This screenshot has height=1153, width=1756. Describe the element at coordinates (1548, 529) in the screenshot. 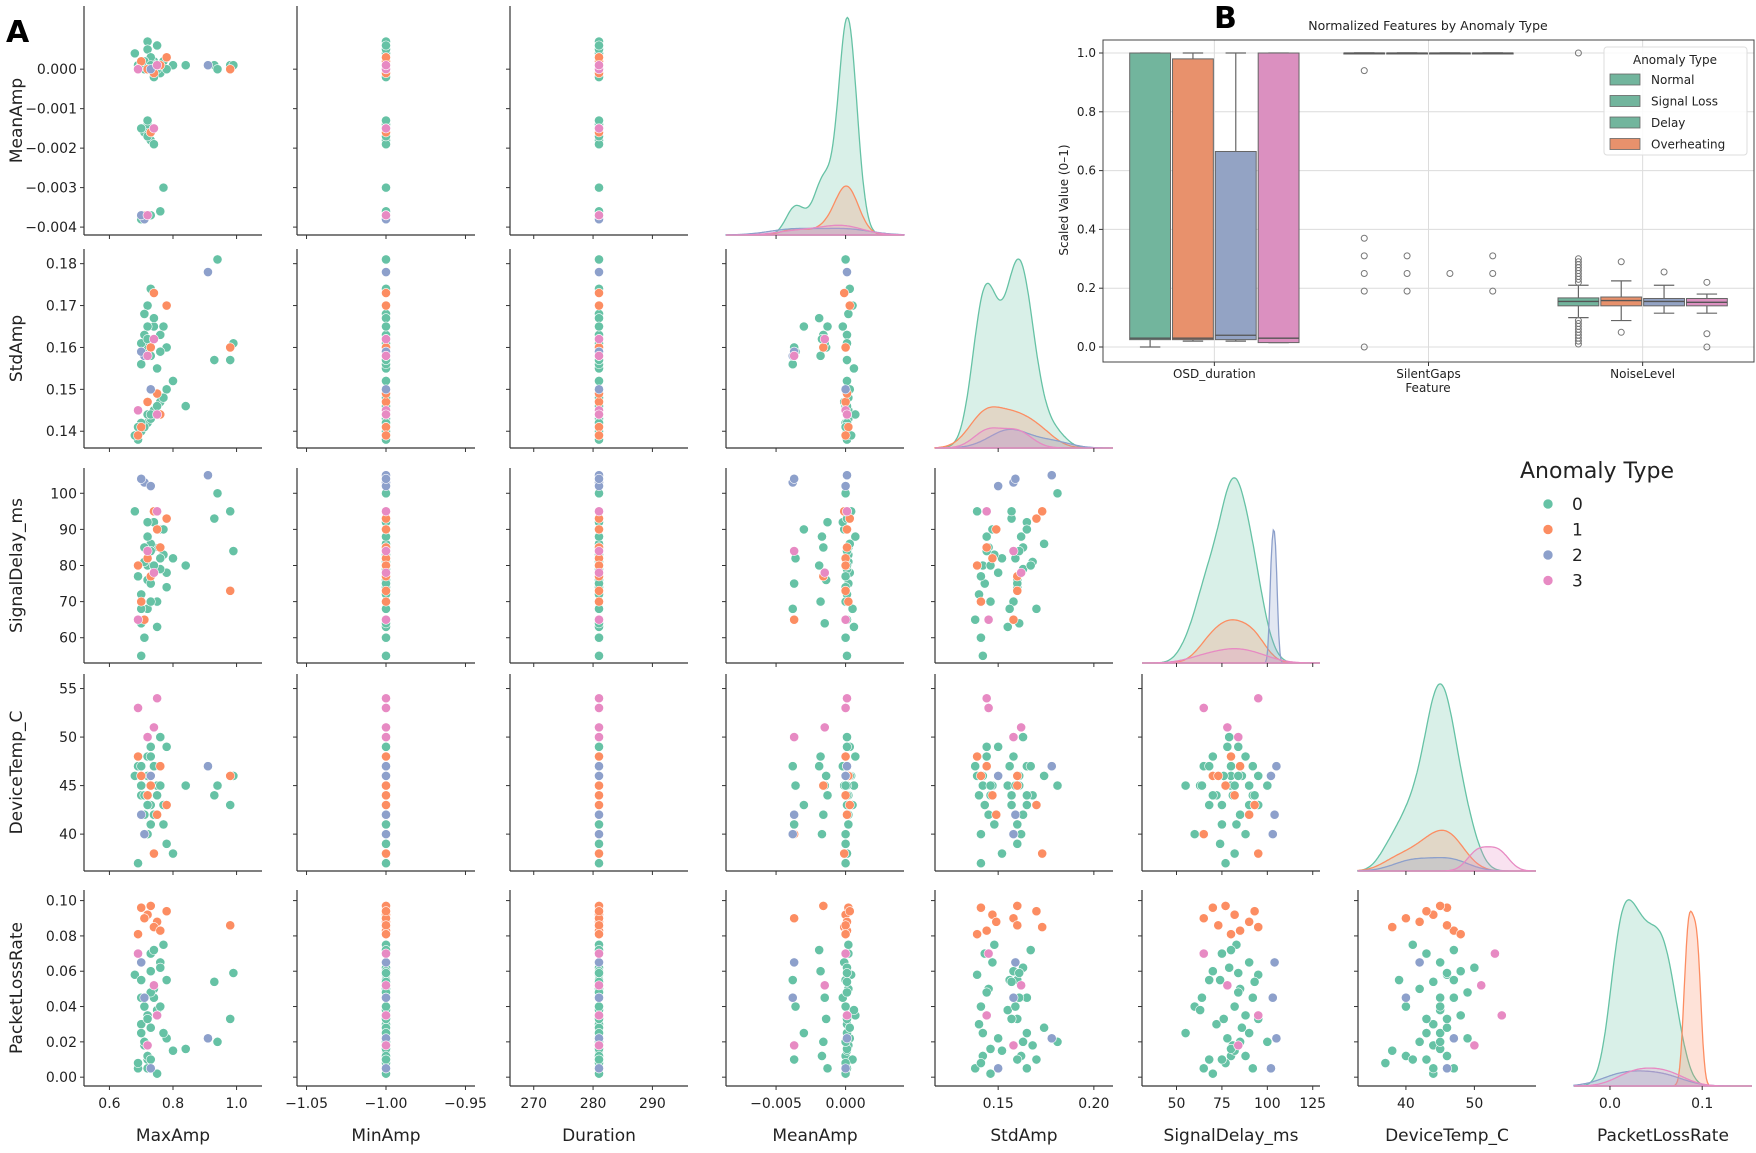

I see `legend-marker` at that location.